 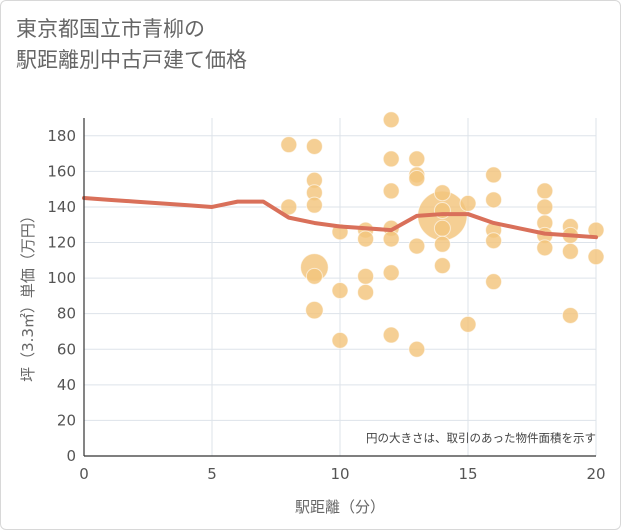 I want to click on y-tick-label: 100, so click(x=61, y=278).